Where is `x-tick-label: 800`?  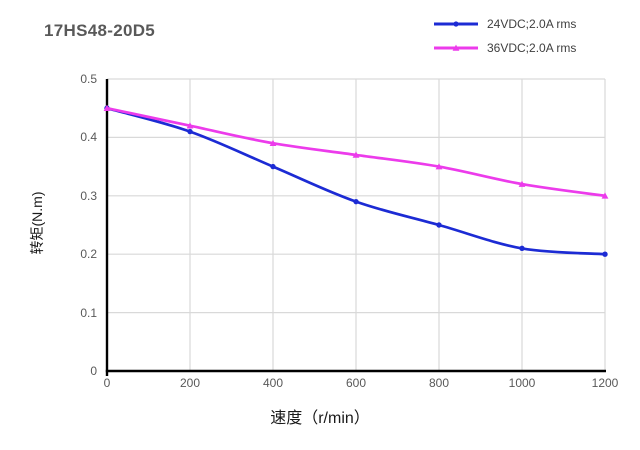
x-tick-label: 800 is located at coordinates (439, 383).